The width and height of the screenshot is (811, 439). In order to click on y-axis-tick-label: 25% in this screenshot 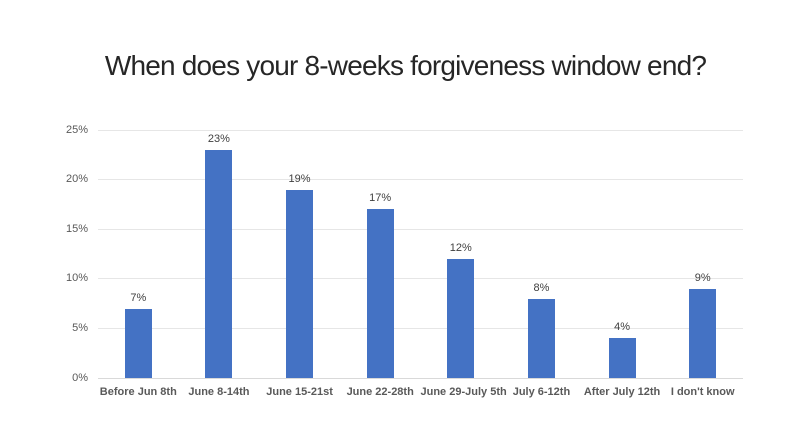, I will do `click(76, 129)`.